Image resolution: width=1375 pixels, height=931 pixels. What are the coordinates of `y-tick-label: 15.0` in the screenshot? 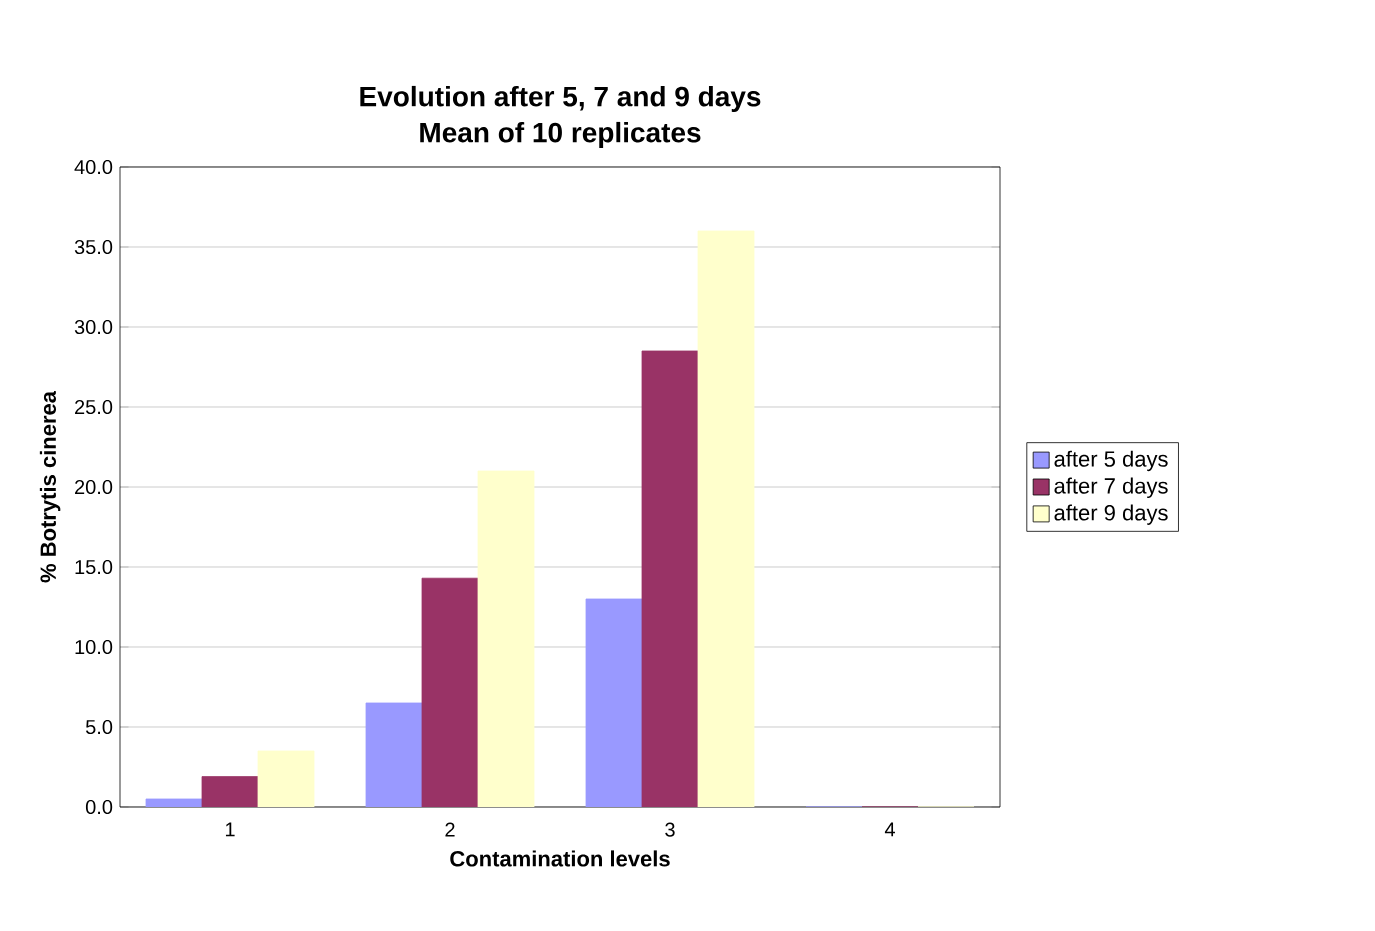 It's located at (94, 567).